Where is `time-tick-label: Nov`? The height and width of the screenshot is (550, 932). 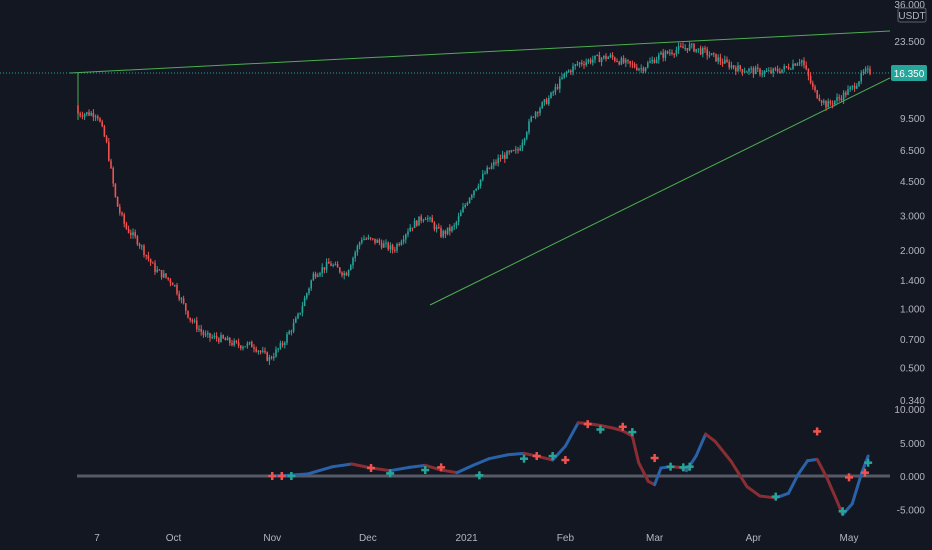
time-tick-label: Nov is located at coordinates (272, 538).